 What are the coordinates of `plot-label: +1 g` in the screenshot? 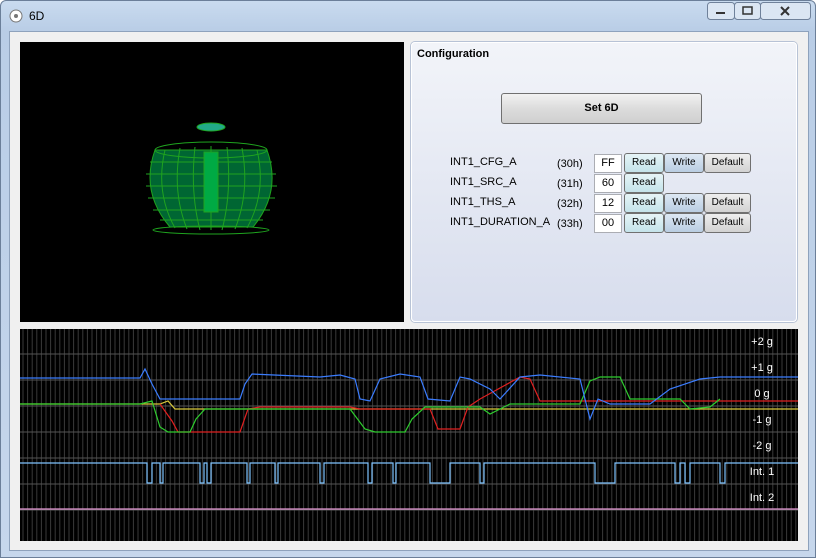 It's located at (762, 368).